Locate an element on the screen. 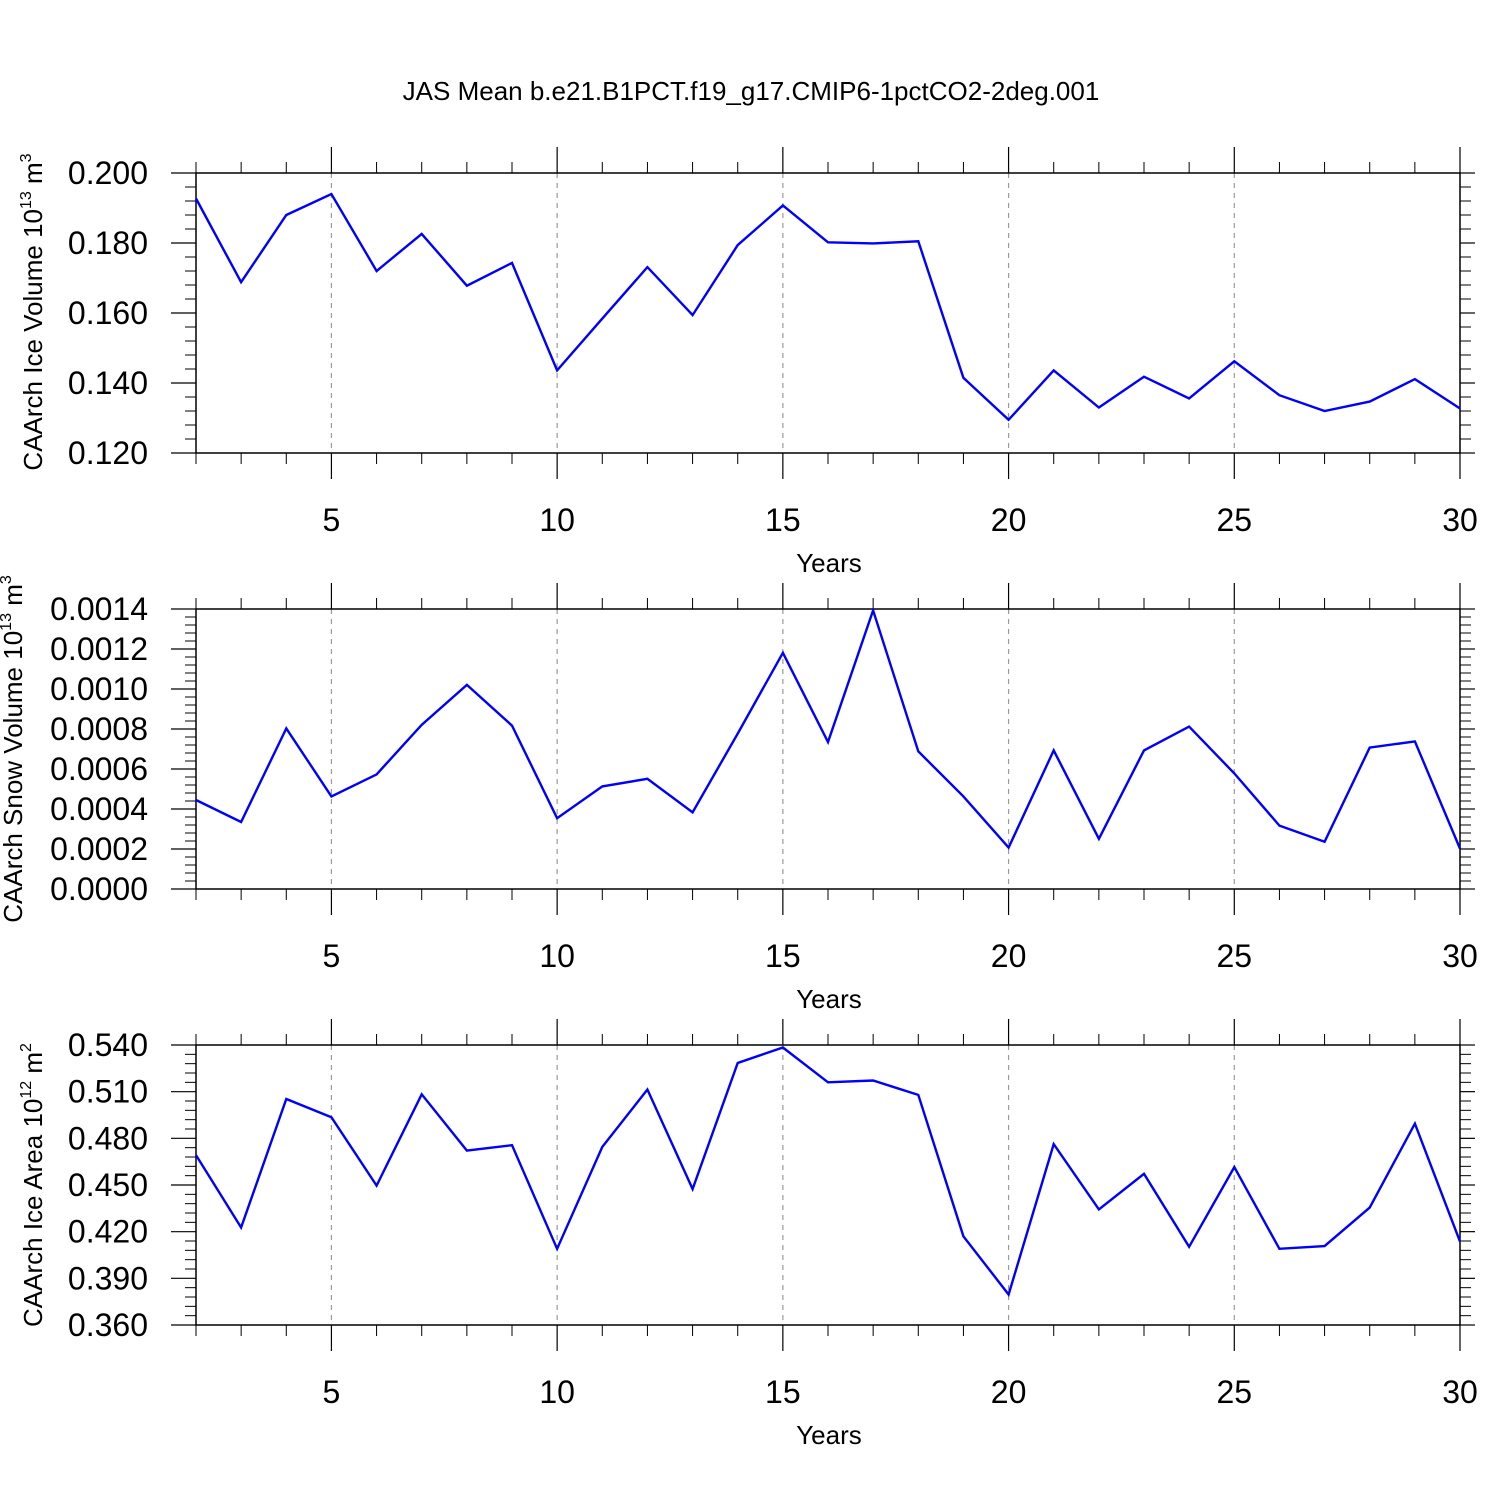 Image resolution: width=1500 pixels, height=1500 pixels. y-tick-label: 0.0008 is located at coordinates (99, 729).